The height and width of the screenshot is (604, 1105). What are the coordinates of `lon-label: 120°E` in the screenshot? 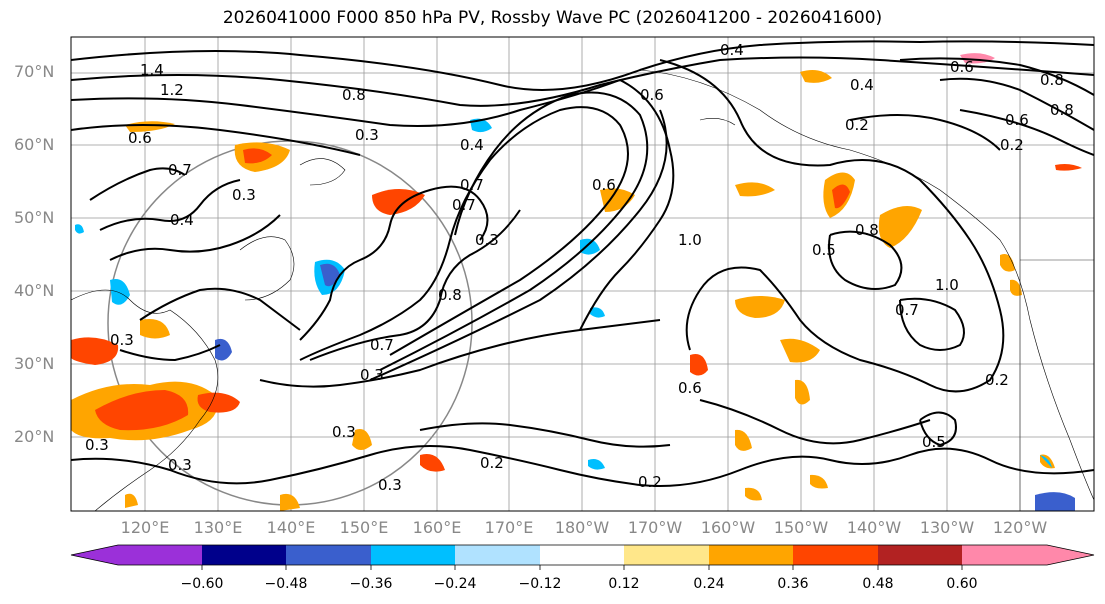 It's located at (145, 527).